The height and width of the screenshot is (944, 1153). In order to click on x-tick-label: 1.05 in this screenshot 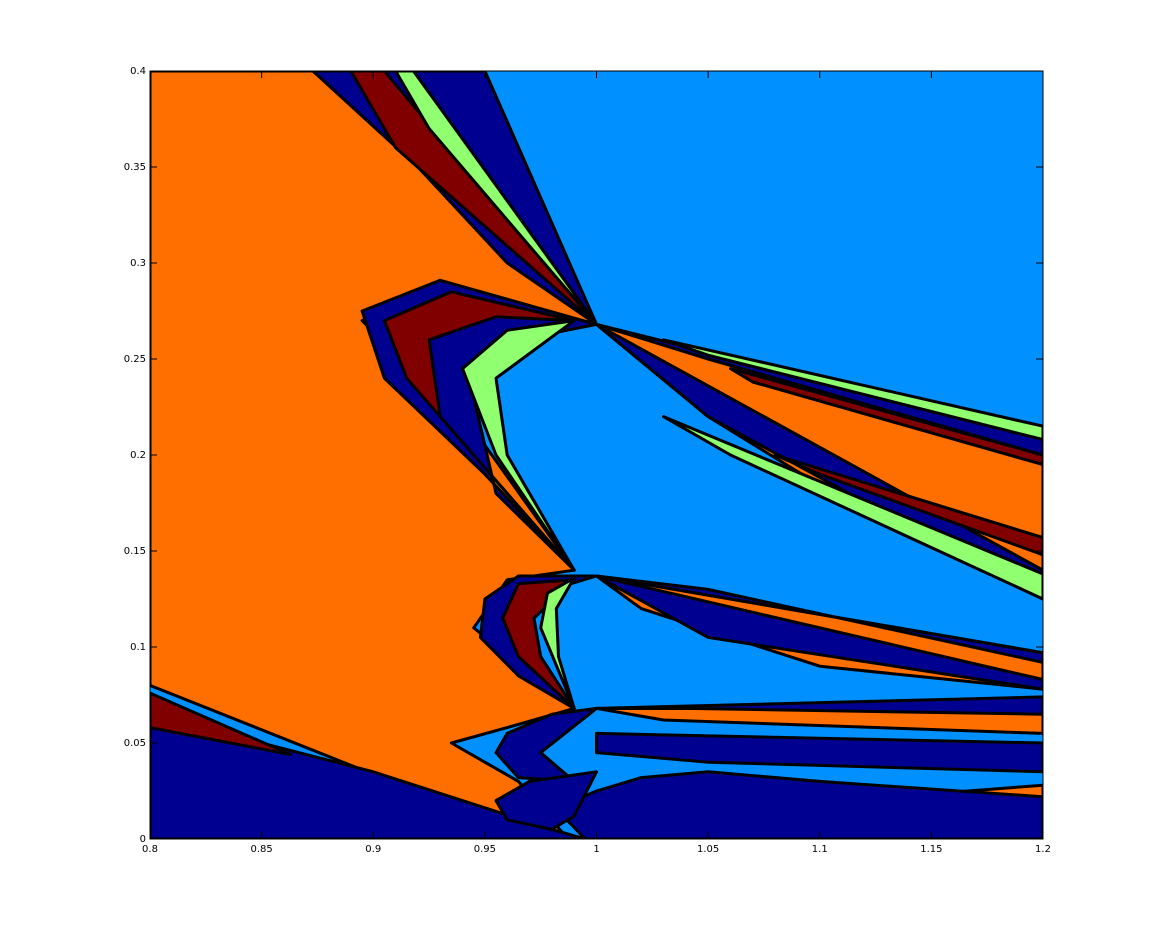, I will do `click(708, 849)`.